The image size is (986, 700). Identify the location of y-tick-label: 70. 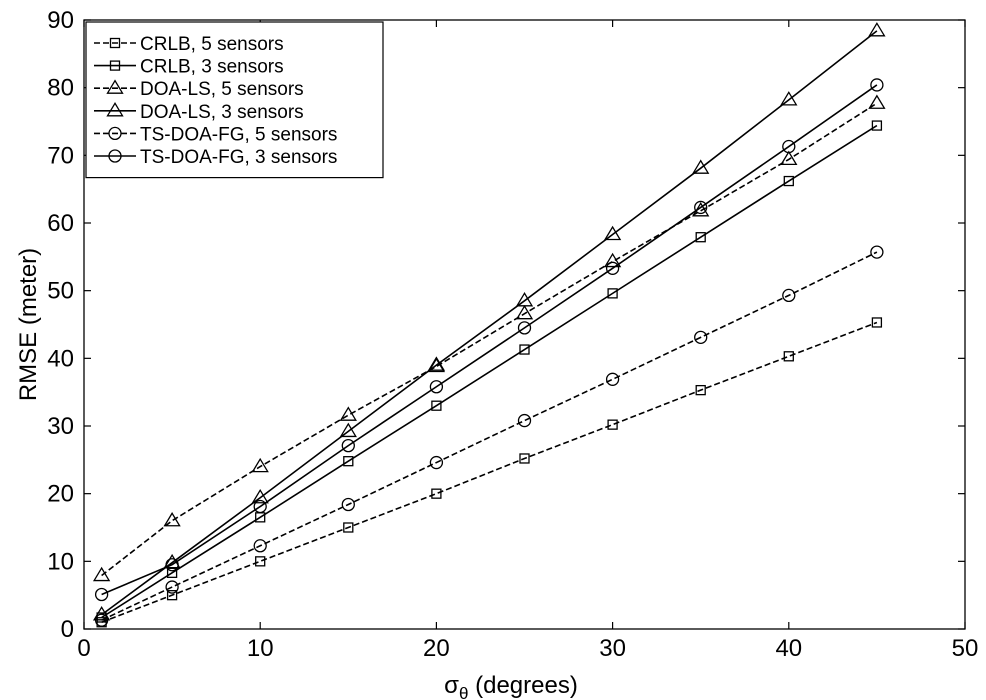
(60, 155).